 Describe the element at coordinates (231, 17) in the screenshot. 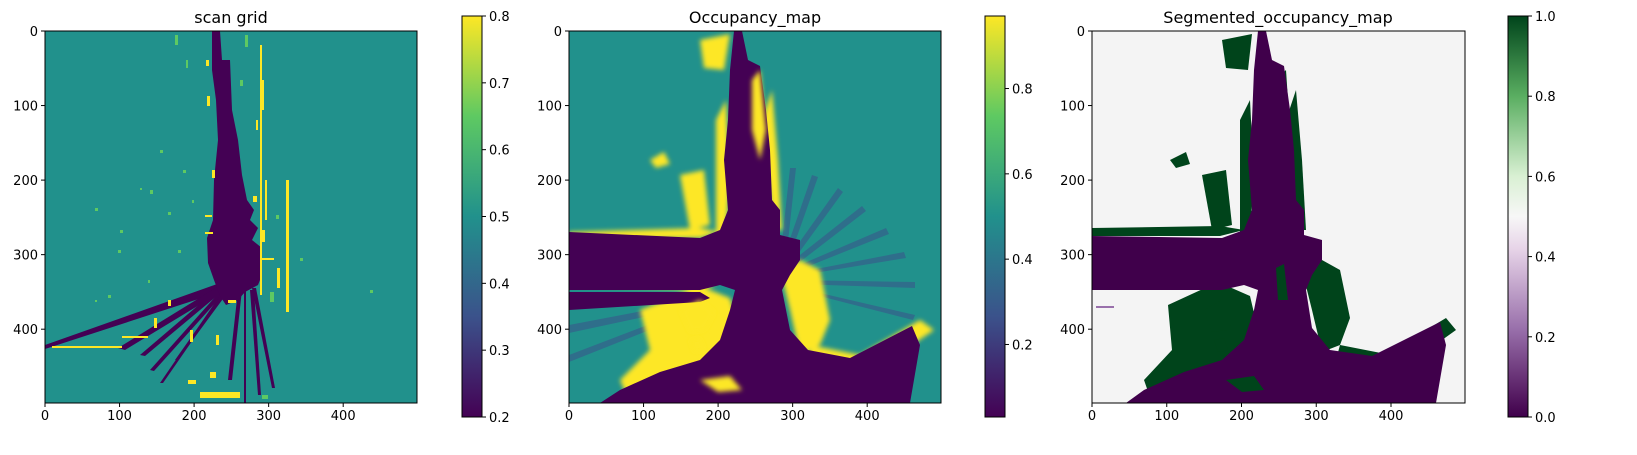

I see `chart-title: scan grid` at that location.